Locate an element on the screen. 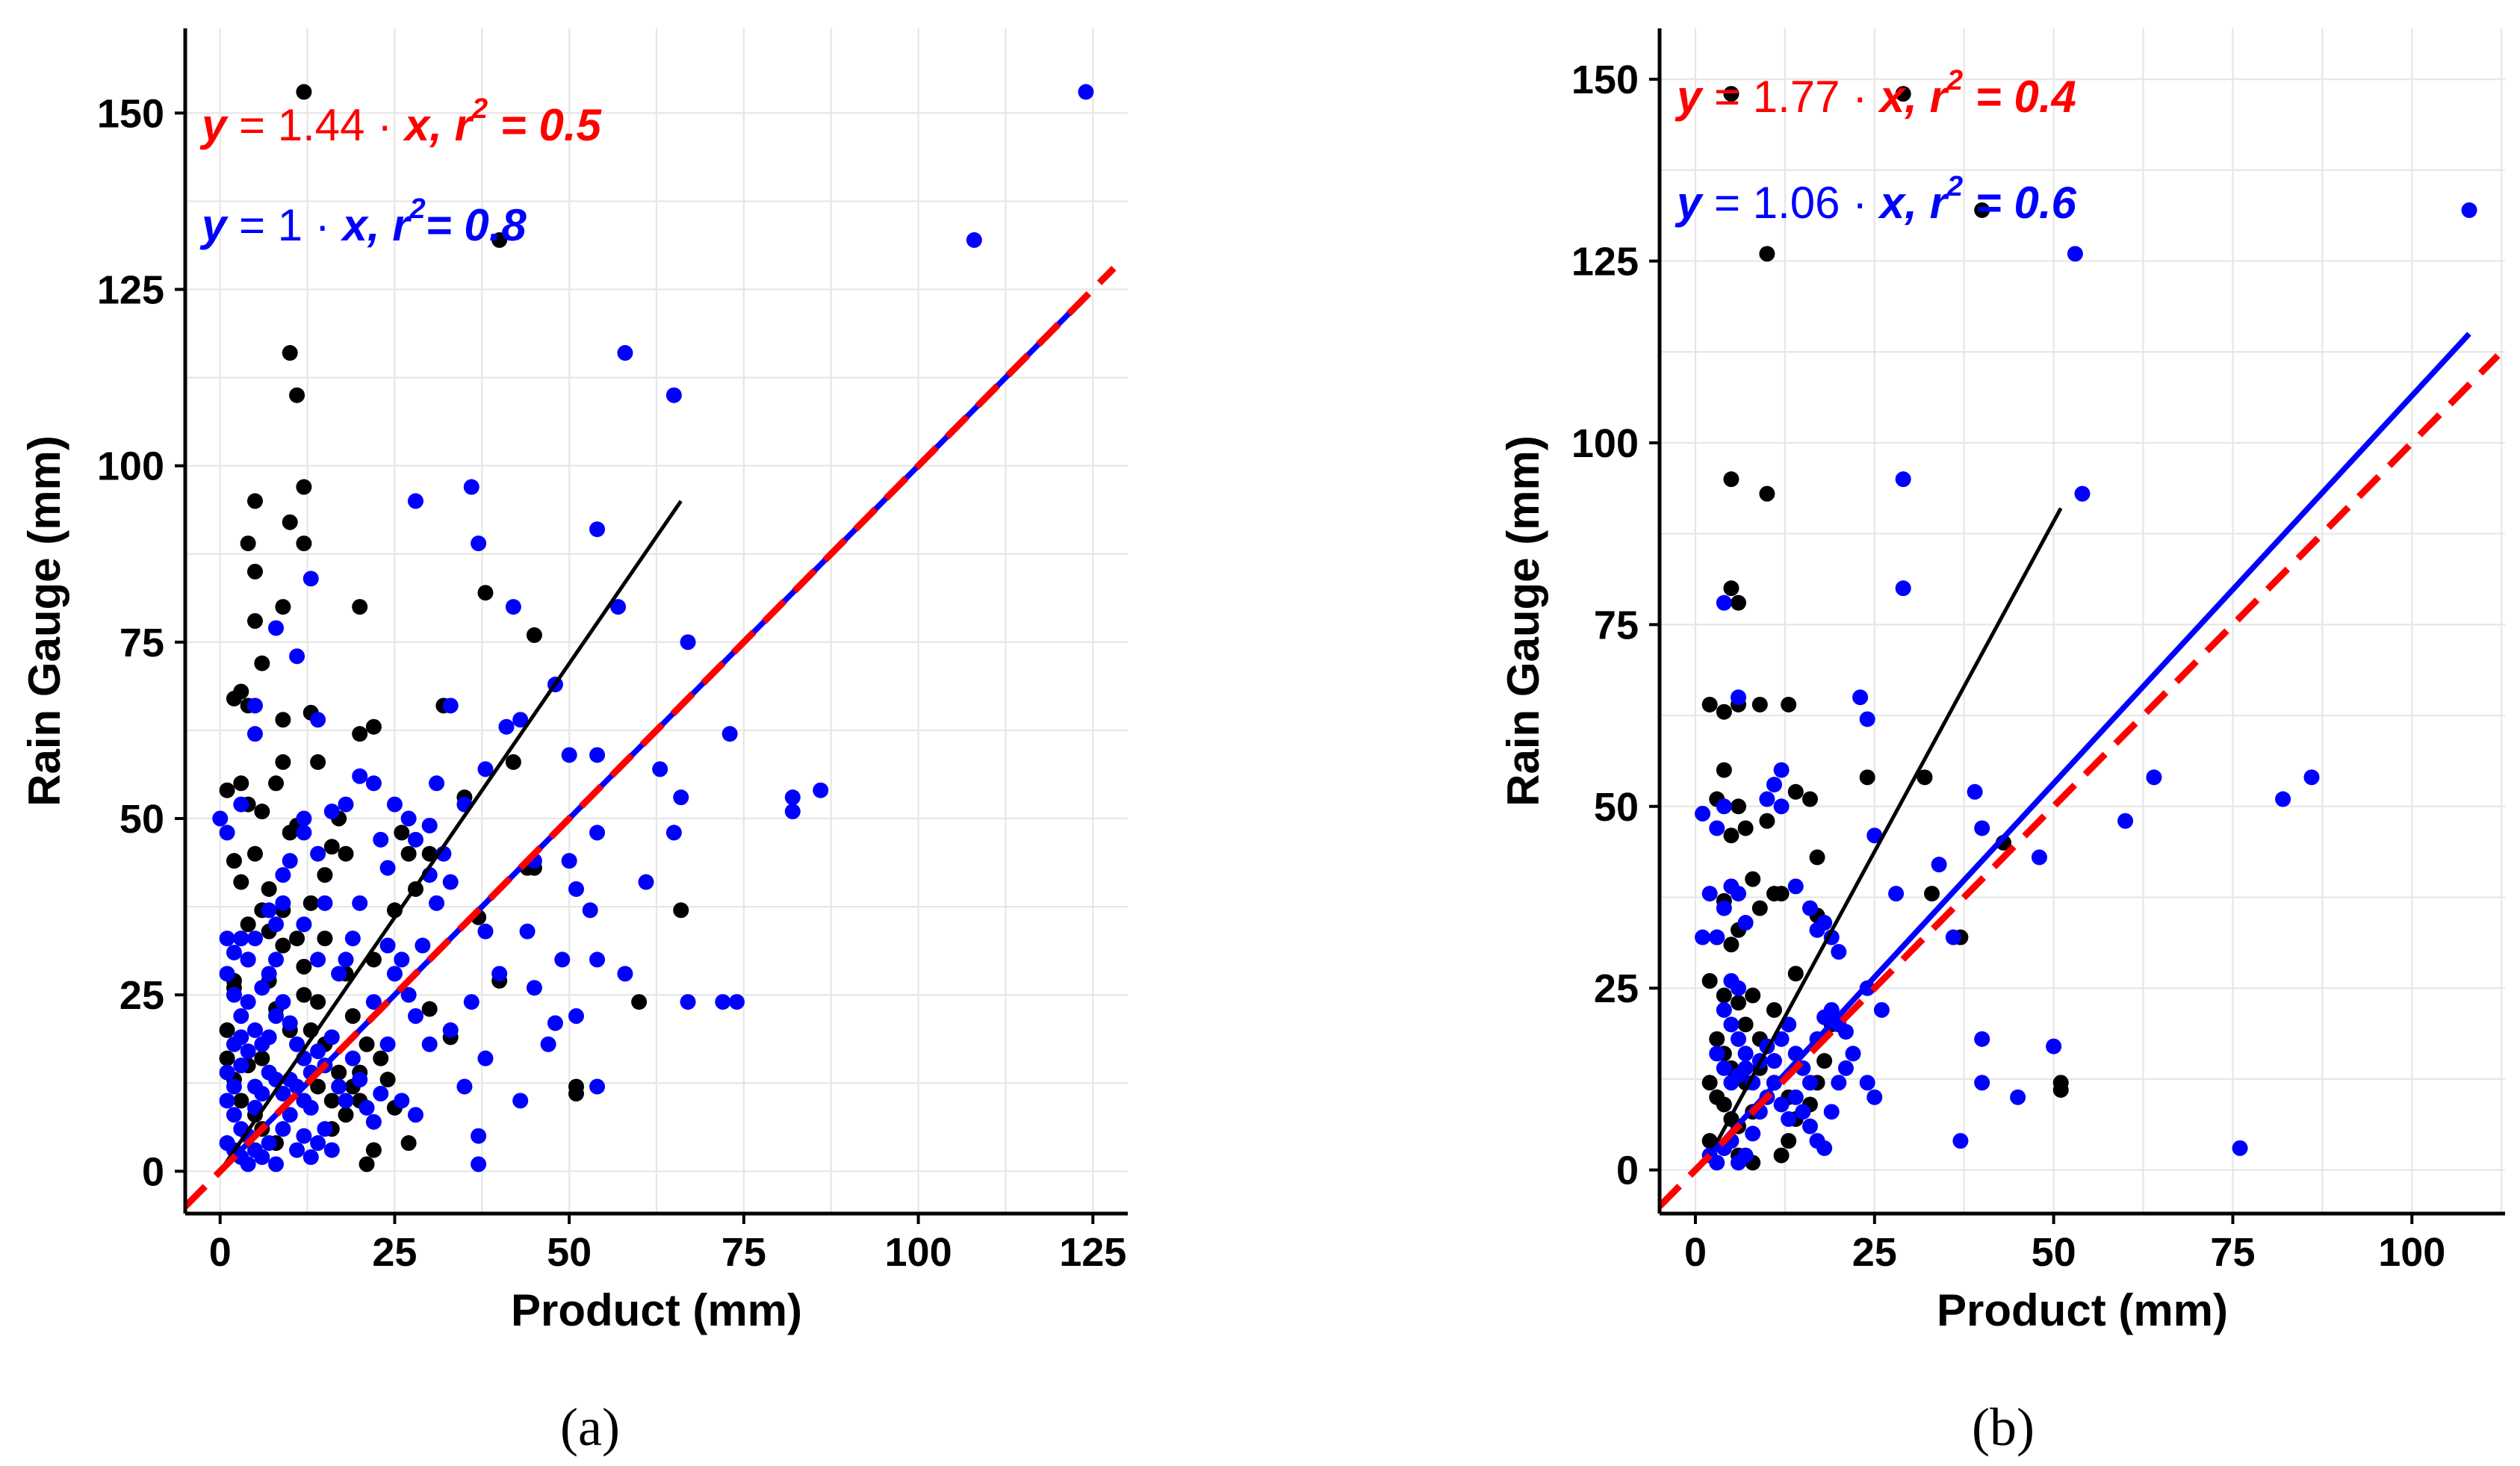 The image size is (2520, 1466). pa-eq-part-sup: 2 is located at coordinates (417, 209).